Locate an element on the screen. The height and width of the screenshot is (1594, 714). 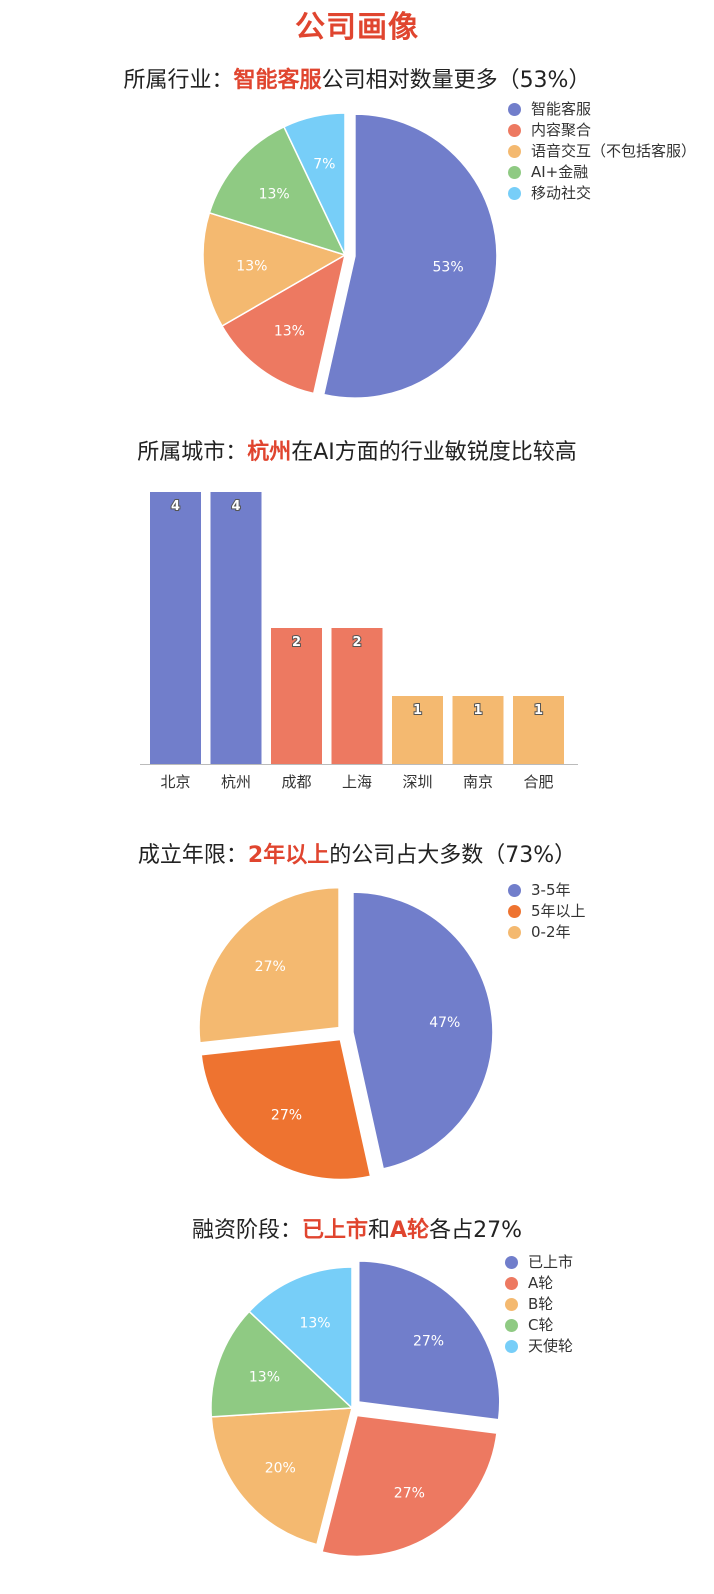
legend-label: 5年以上 is located at coordinates (558, 911).